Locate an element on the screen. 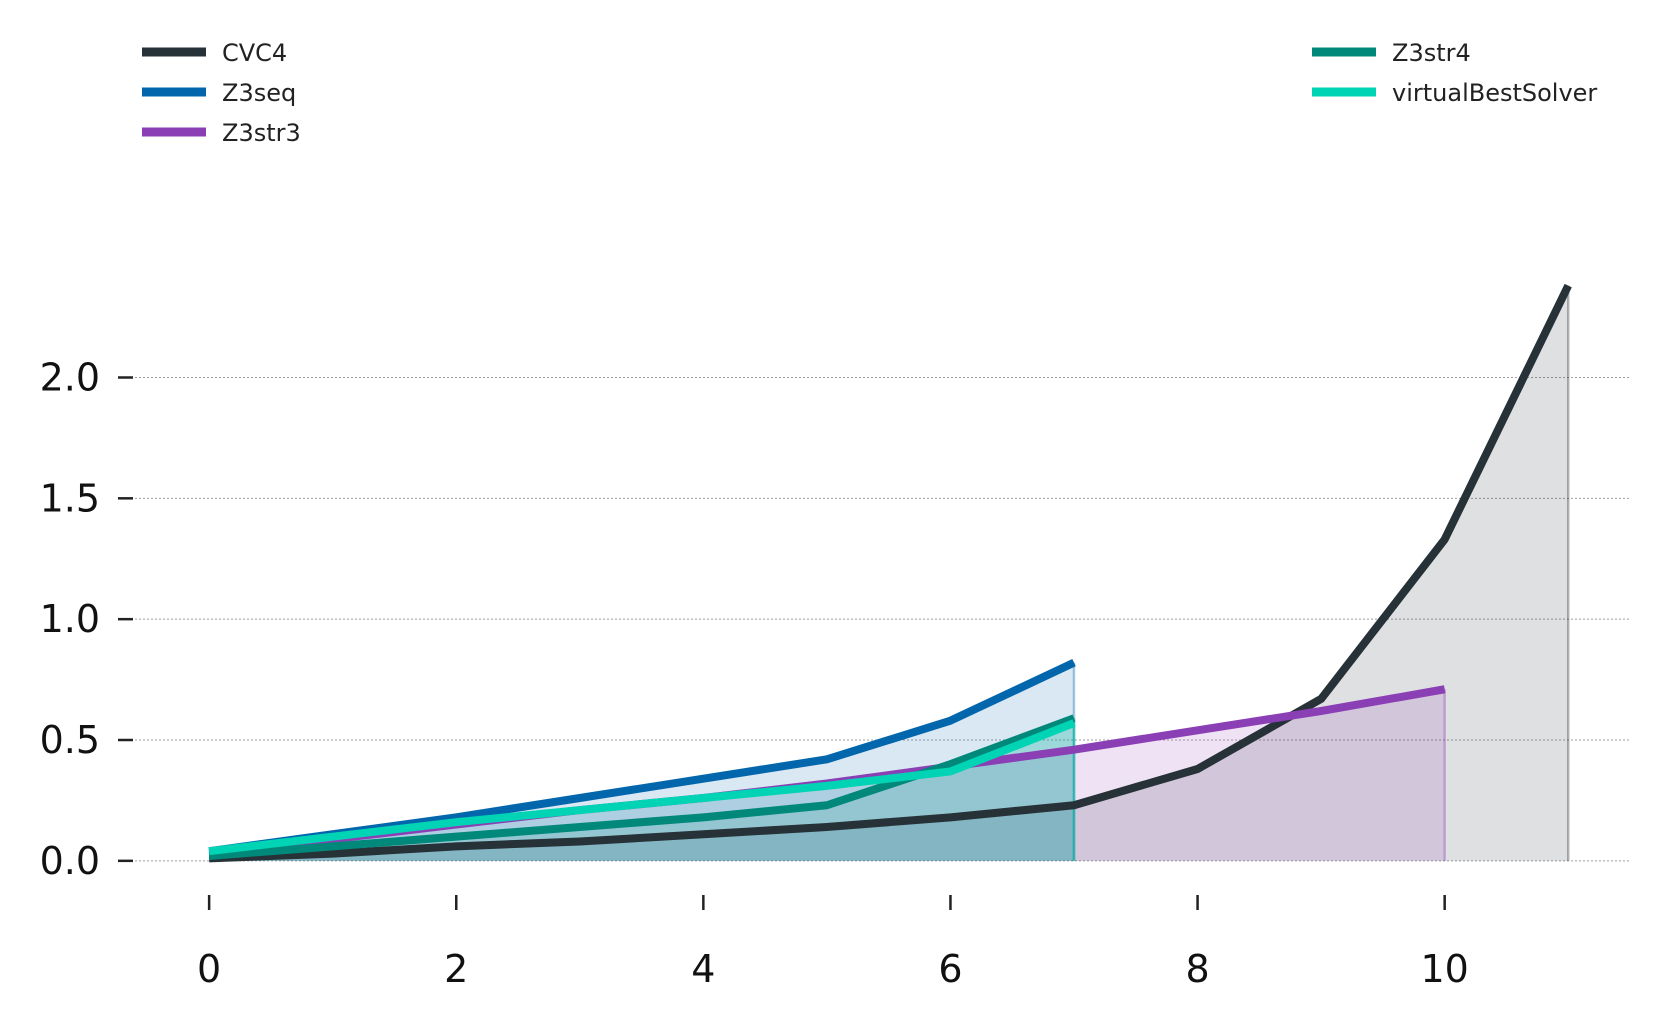  x-tick-label: 6 is located at coordinates (950, 969).